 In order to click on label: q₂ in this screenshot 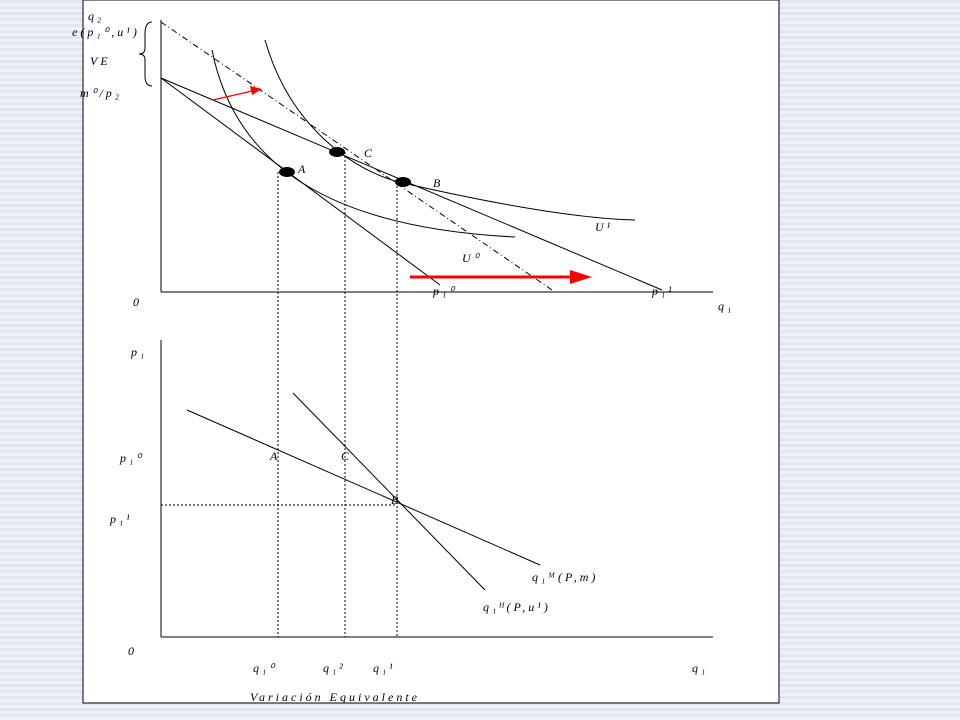, I will do `click(96, 16)`.